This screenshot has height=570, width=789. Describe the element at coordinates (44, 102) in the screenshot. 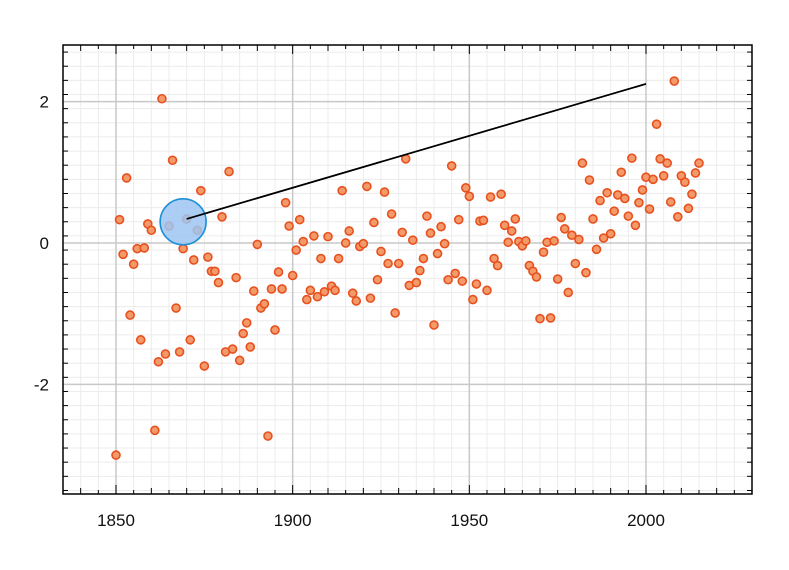

I see `y-tick-label: 2` at that location.